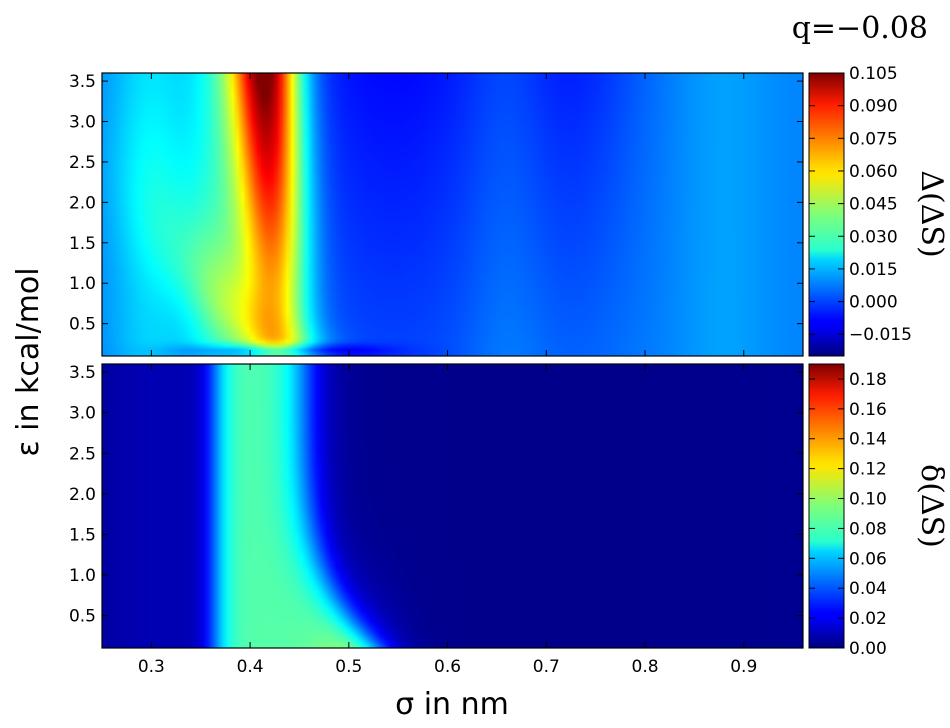 The height and width of the screenshot is (728, 950). Describe the element at coordinates (873, 107) in the screenshot. I see `top-colorbar-tick-label: 0.090` at that location.